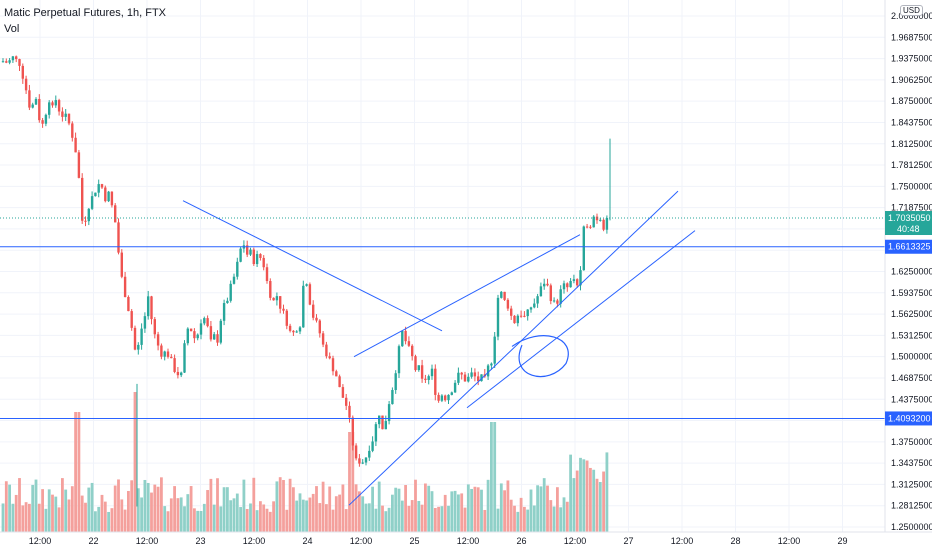 The image size is (932, 550). Describe the element at coordinates (842, 541) in the screenshot. I see `time-tick-label: 29` at that location.